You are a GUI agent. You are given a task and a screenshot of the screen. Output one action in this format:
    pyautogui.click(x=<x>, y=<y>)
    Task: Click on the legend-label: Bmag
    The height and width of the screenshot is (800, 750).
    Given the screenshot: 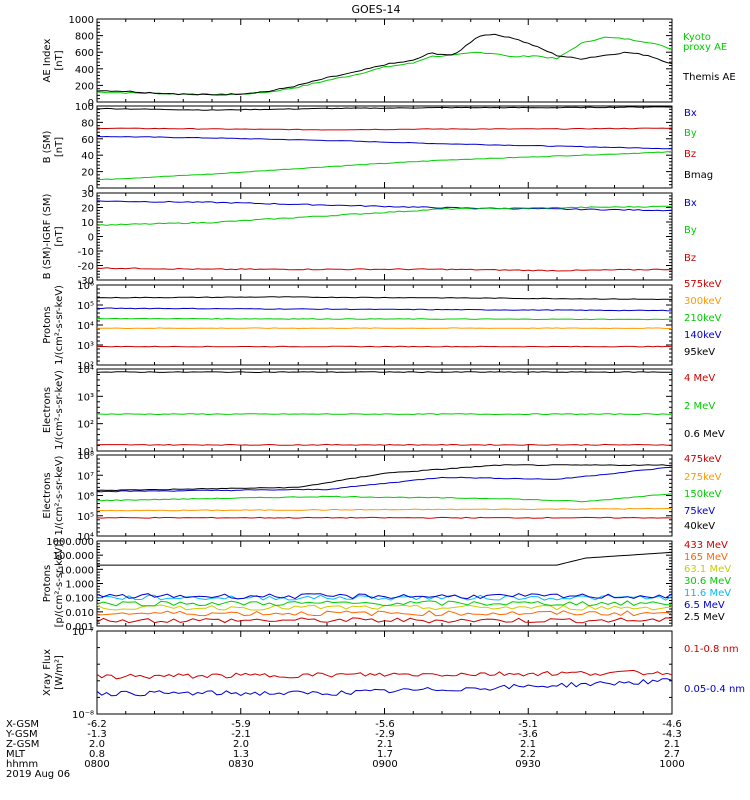 What is the action you would take?
    pyautogui.click(x=698, y=175)
    